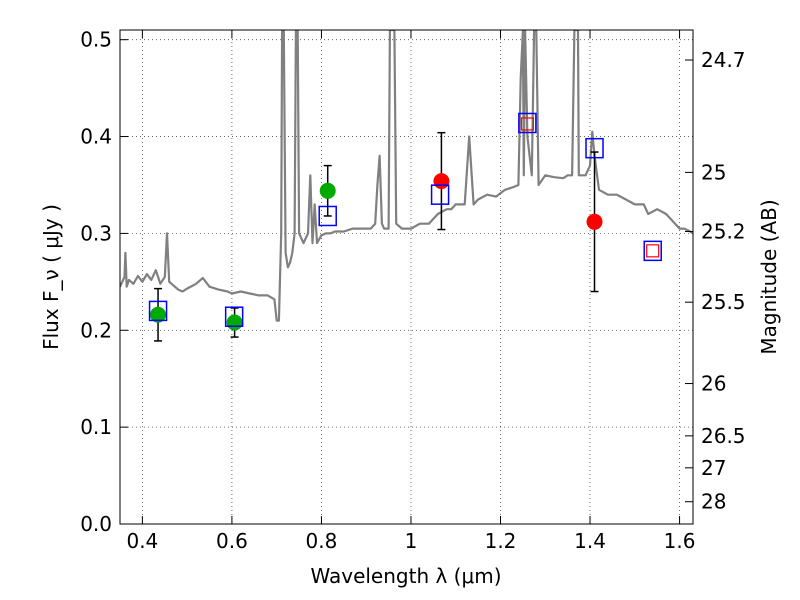 The width and height of the screenshot is (800, 600). I want to click on right-tick-label: 26.5, so click(723, 436).